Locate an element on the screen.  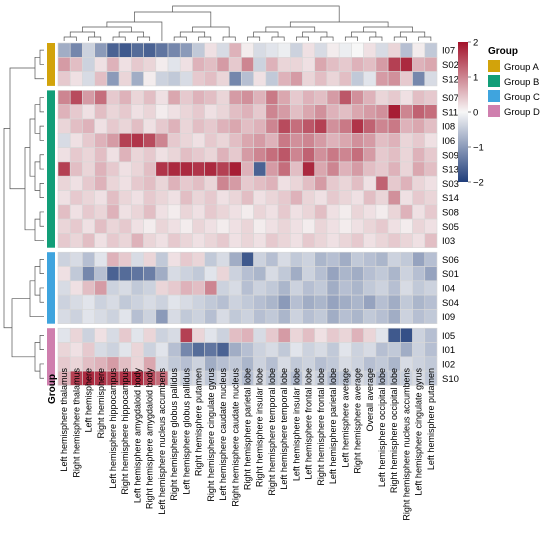
row-label: S01 is located at coordinates (450, 274).